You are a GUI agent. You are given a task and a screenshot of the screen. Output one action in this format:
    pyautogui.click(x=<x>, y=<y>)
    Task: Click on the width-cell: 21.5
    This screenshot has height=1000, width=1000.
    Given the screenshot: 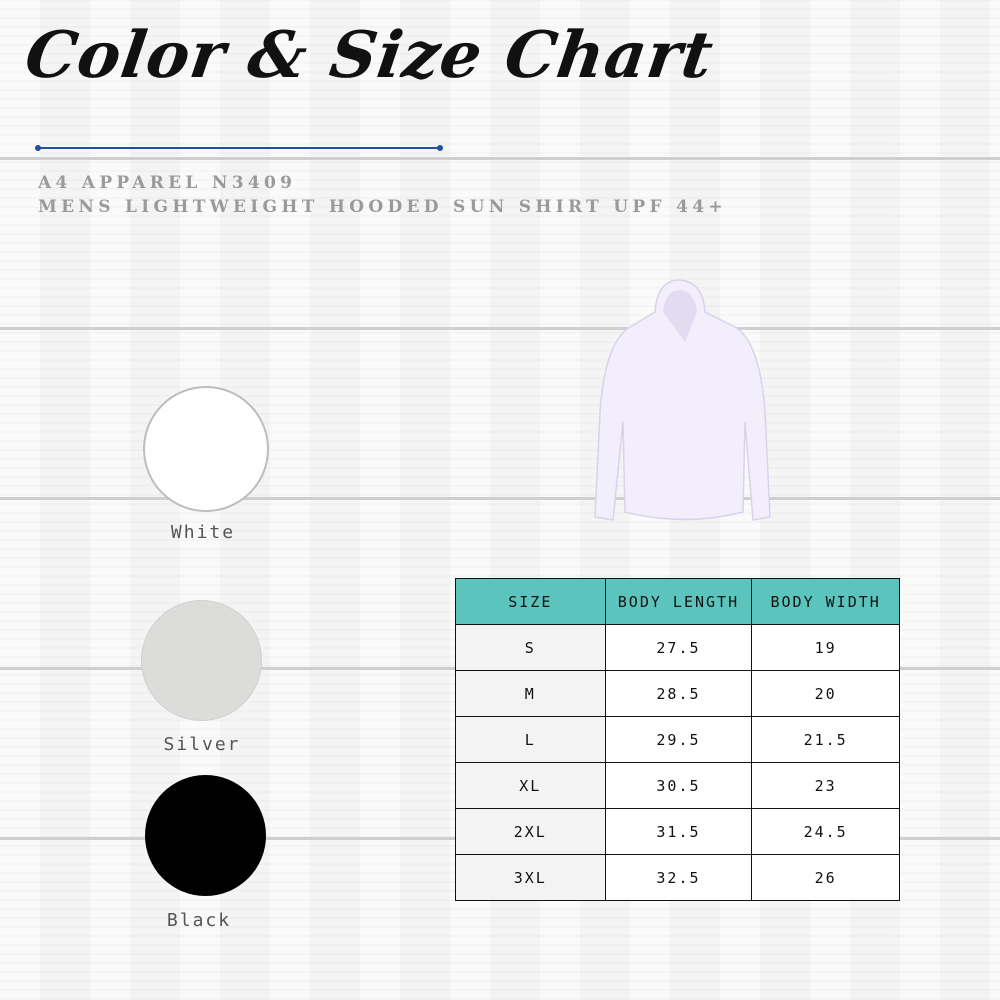 What is the action you would take?
    pyautogui.click(x=825, y=739)
    